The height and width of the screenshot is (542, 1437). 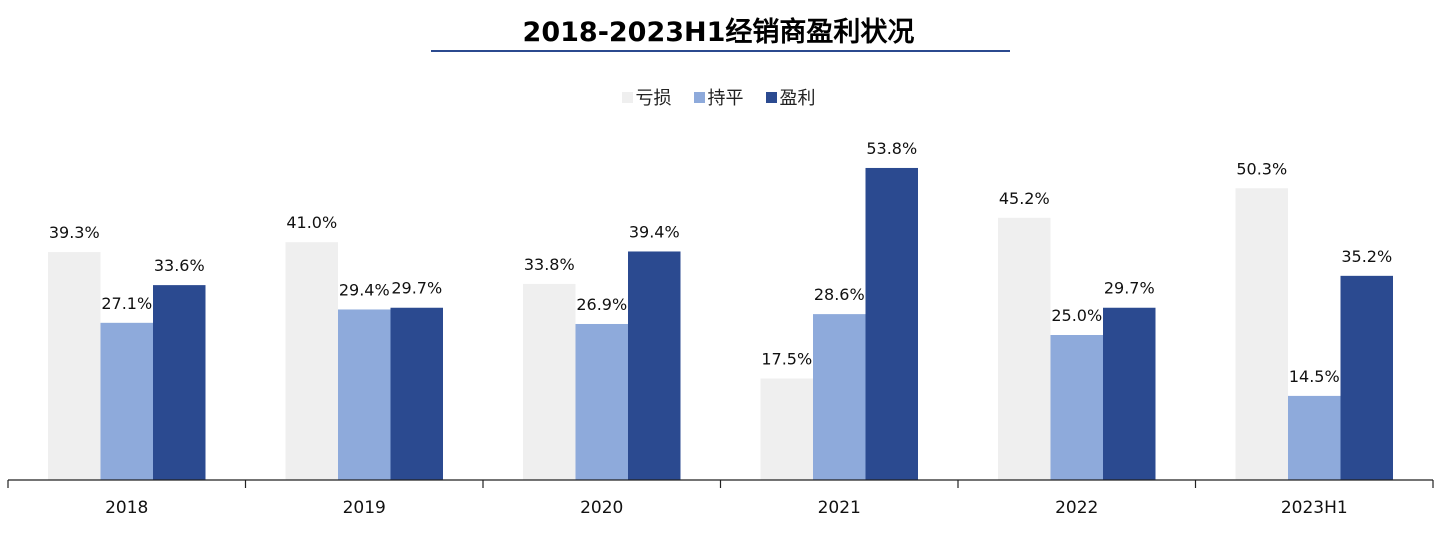 I want to click on data-label-loss-2021: 17.5%, so click(x=786, y=359).